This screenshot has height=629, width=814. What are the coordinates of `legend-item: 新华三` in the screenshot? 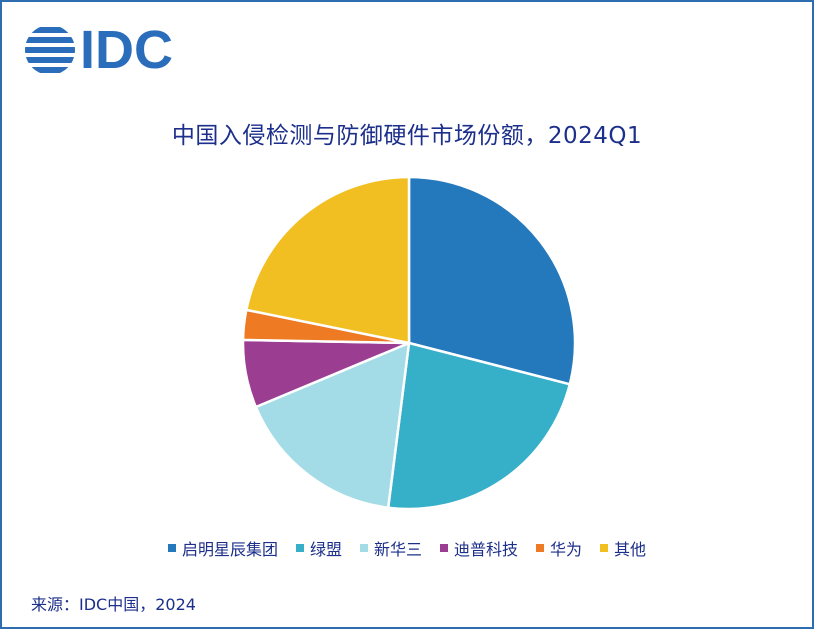 It's located at (390, 548).